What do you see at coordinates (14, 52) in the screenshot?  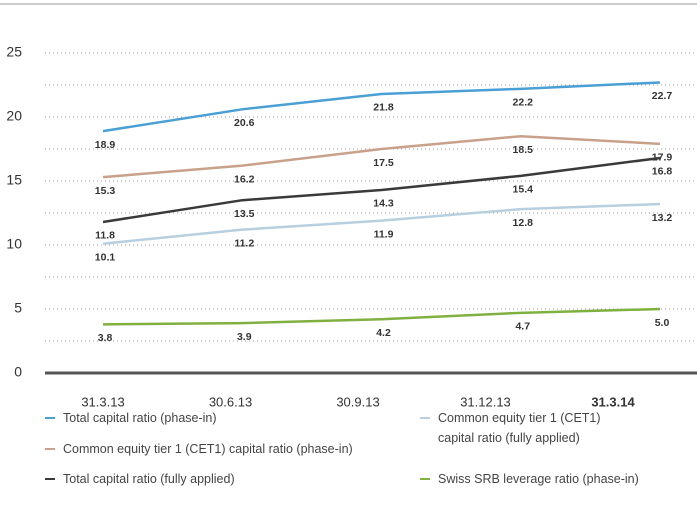 I see `y-tick-label: 25` at bounding box center [14, 52].